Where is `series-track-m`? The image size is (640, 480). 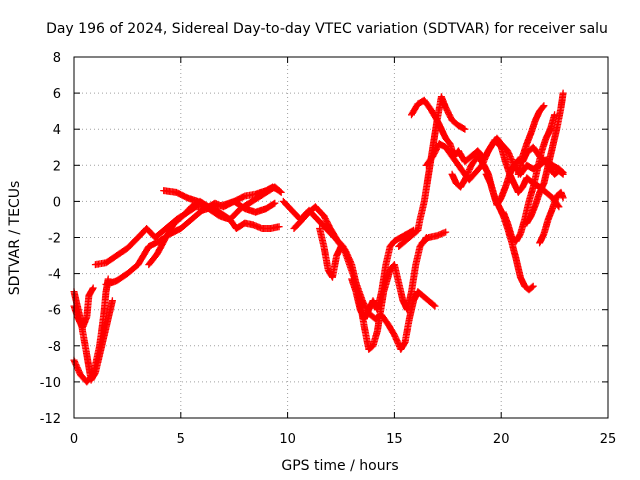
series-track-m is located at coordinates (434, 237).